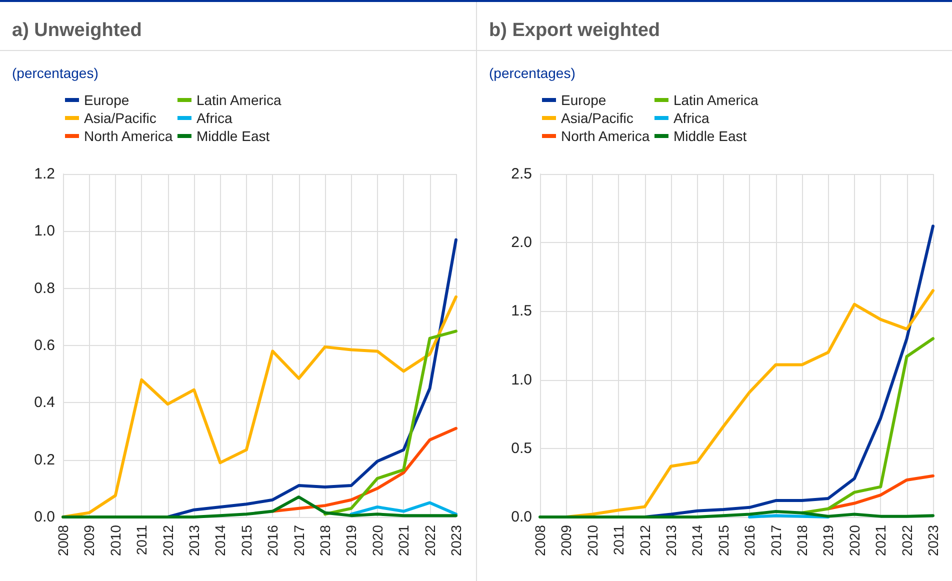 The image size is (952, 581). Describe the element at coordinates (44, 345) in the screenshot. I see `y-tick-label: 0.6` at that location.